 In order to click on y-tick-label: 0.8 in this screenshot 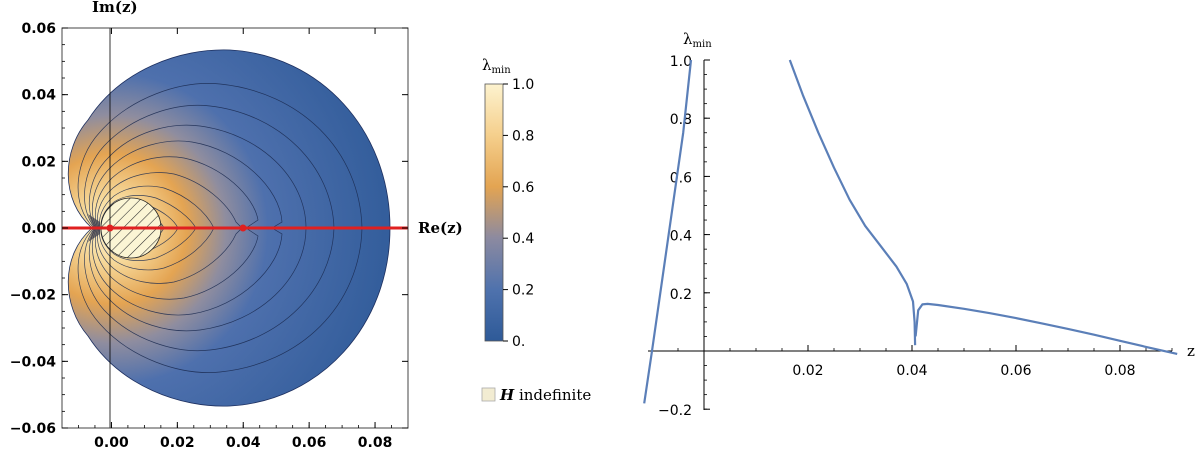, I will do `click(681, 120)`.